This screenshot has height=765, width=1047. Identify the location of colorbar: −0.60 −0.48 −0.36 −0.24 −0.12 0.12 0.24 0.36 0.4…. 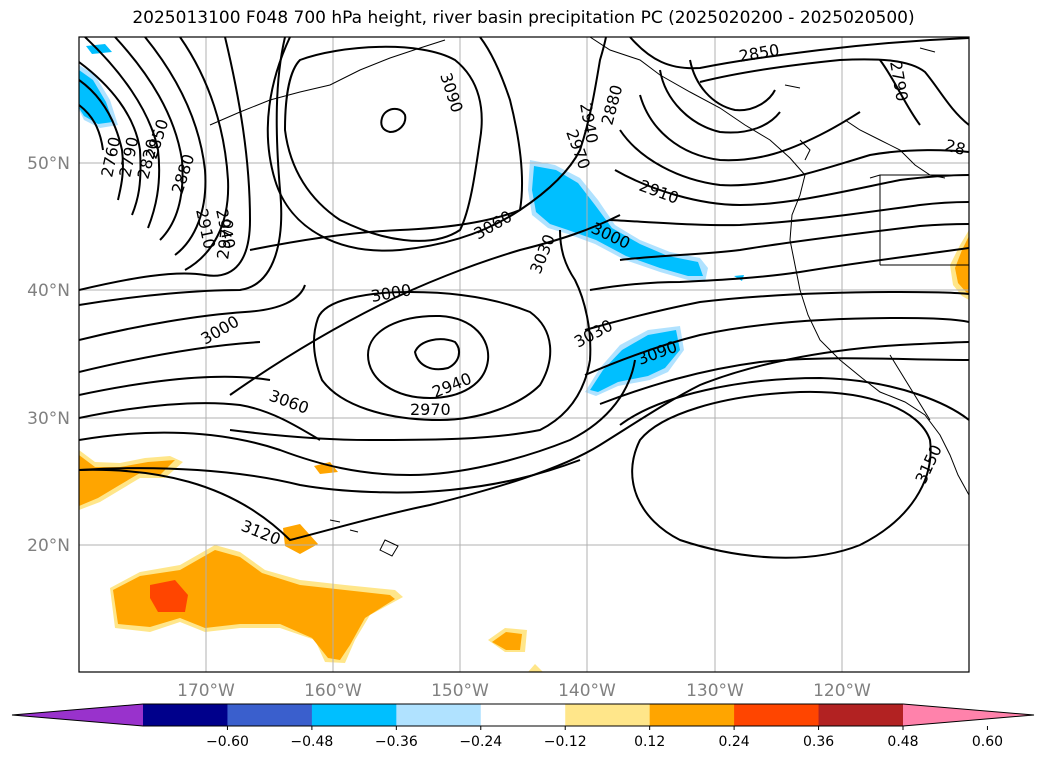
(523, 726).